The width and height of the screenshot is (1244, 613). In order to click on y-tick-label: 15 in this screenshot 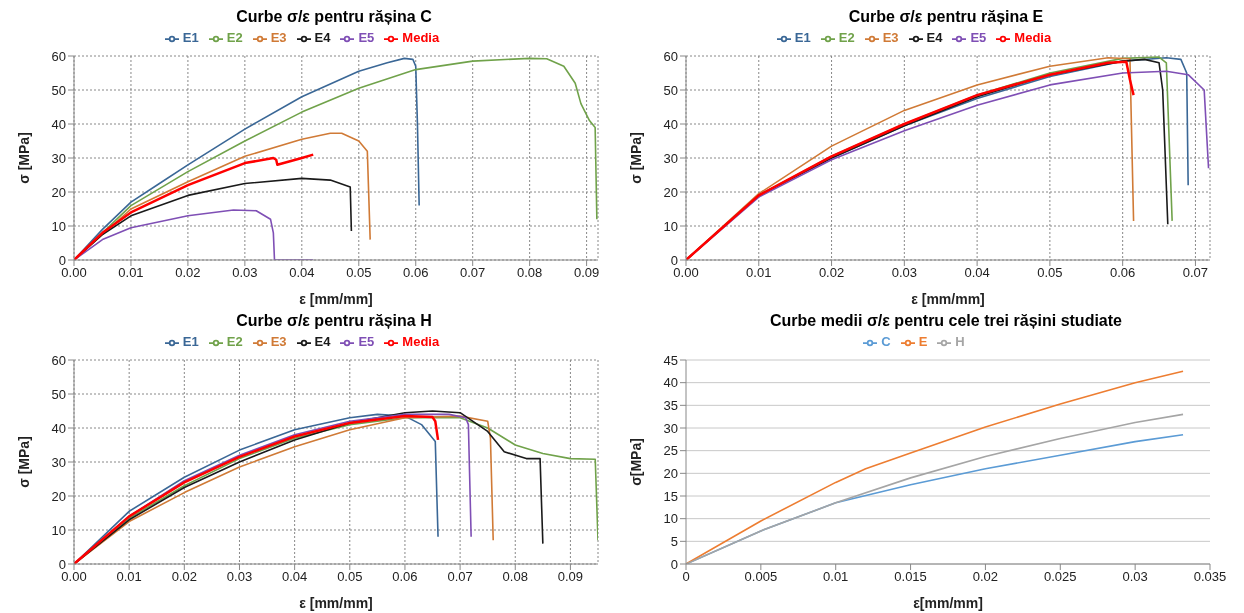, I will do `click(670, 496)`.